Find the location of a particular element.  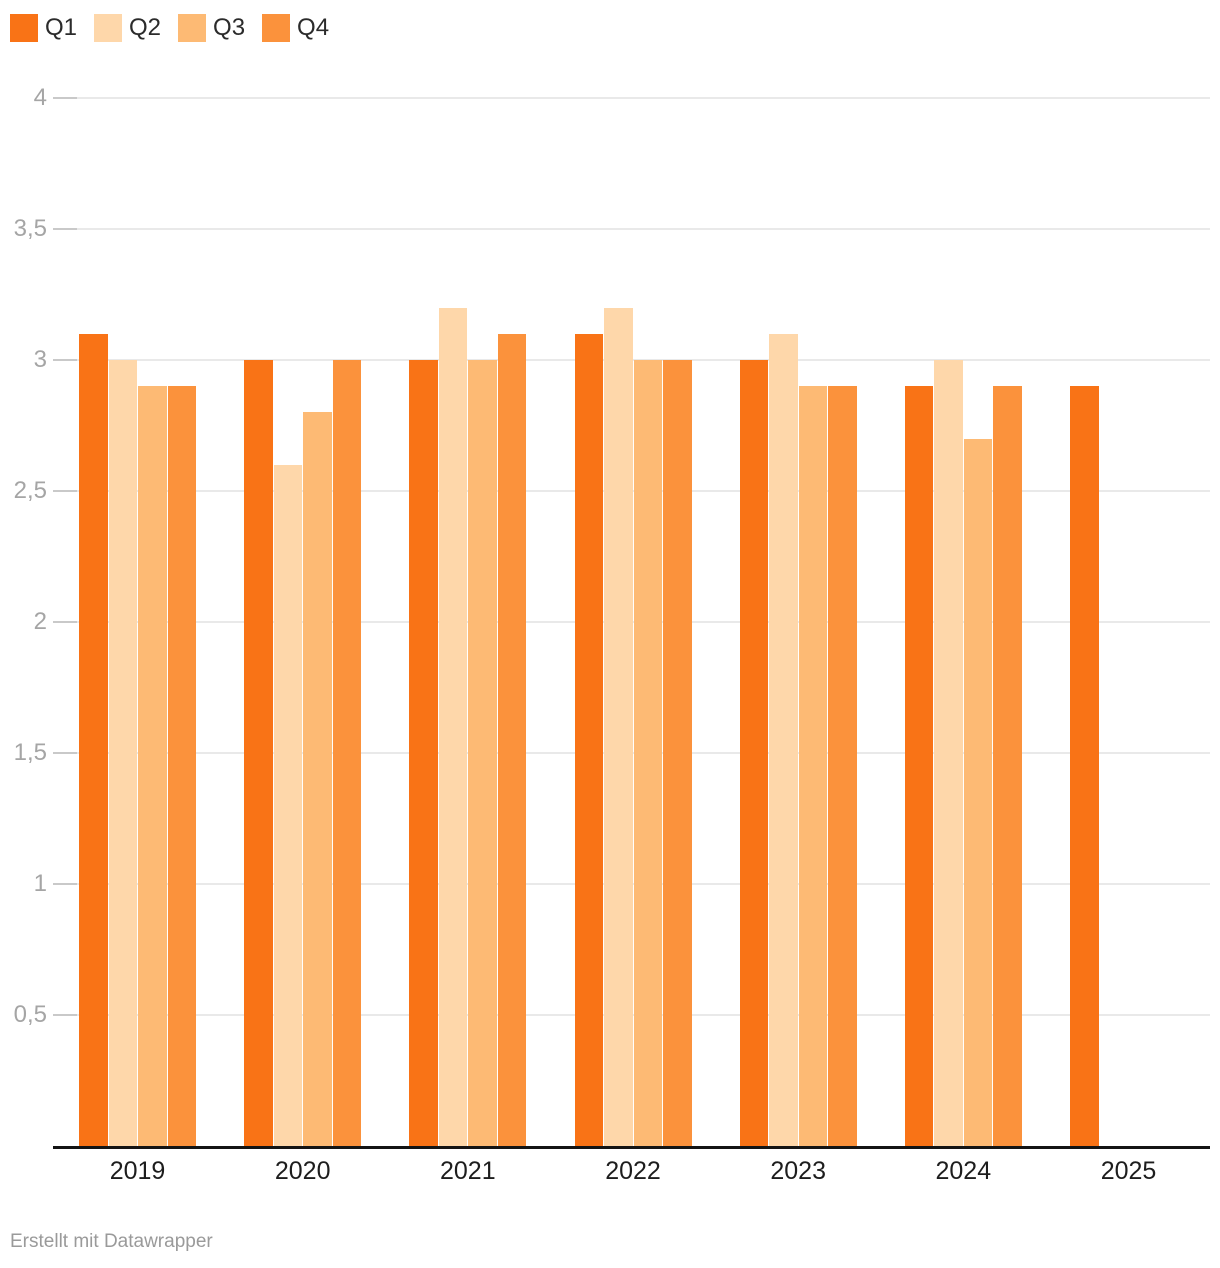

legend-label: Q1 is located at coordinates (61, 27).